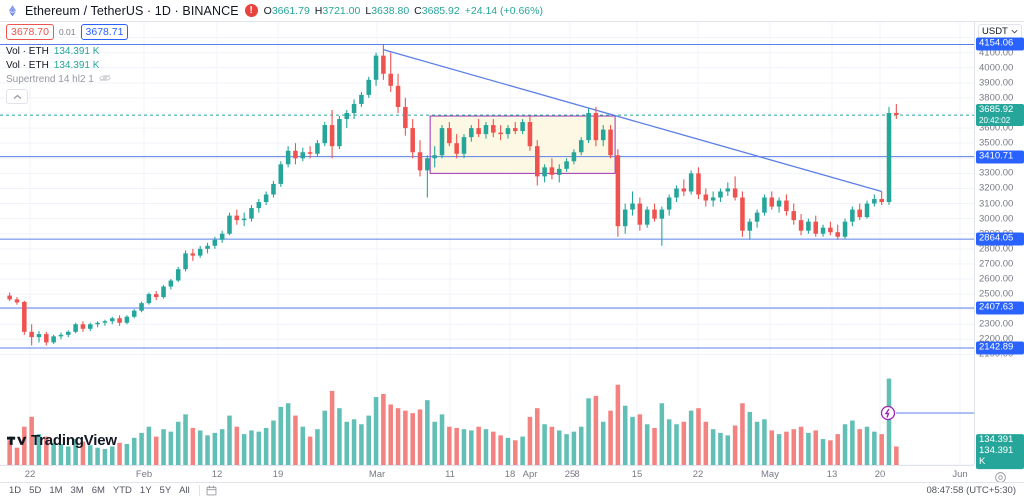 Image resolution: width=1024 pixels, height=497 pixels. I want to click on price-label-blue: 2864.05, so click(1000, 239).